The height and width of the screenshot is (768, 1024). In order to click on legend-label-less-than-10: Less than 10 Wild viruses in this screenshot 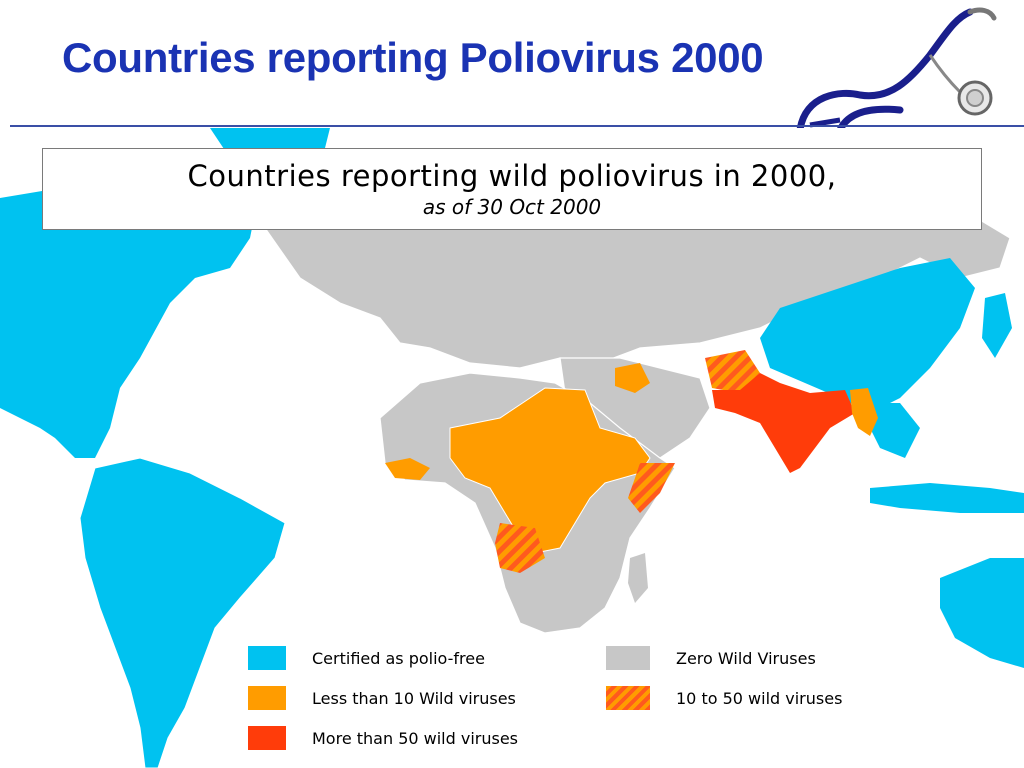, I will do `click(414, 698)`.